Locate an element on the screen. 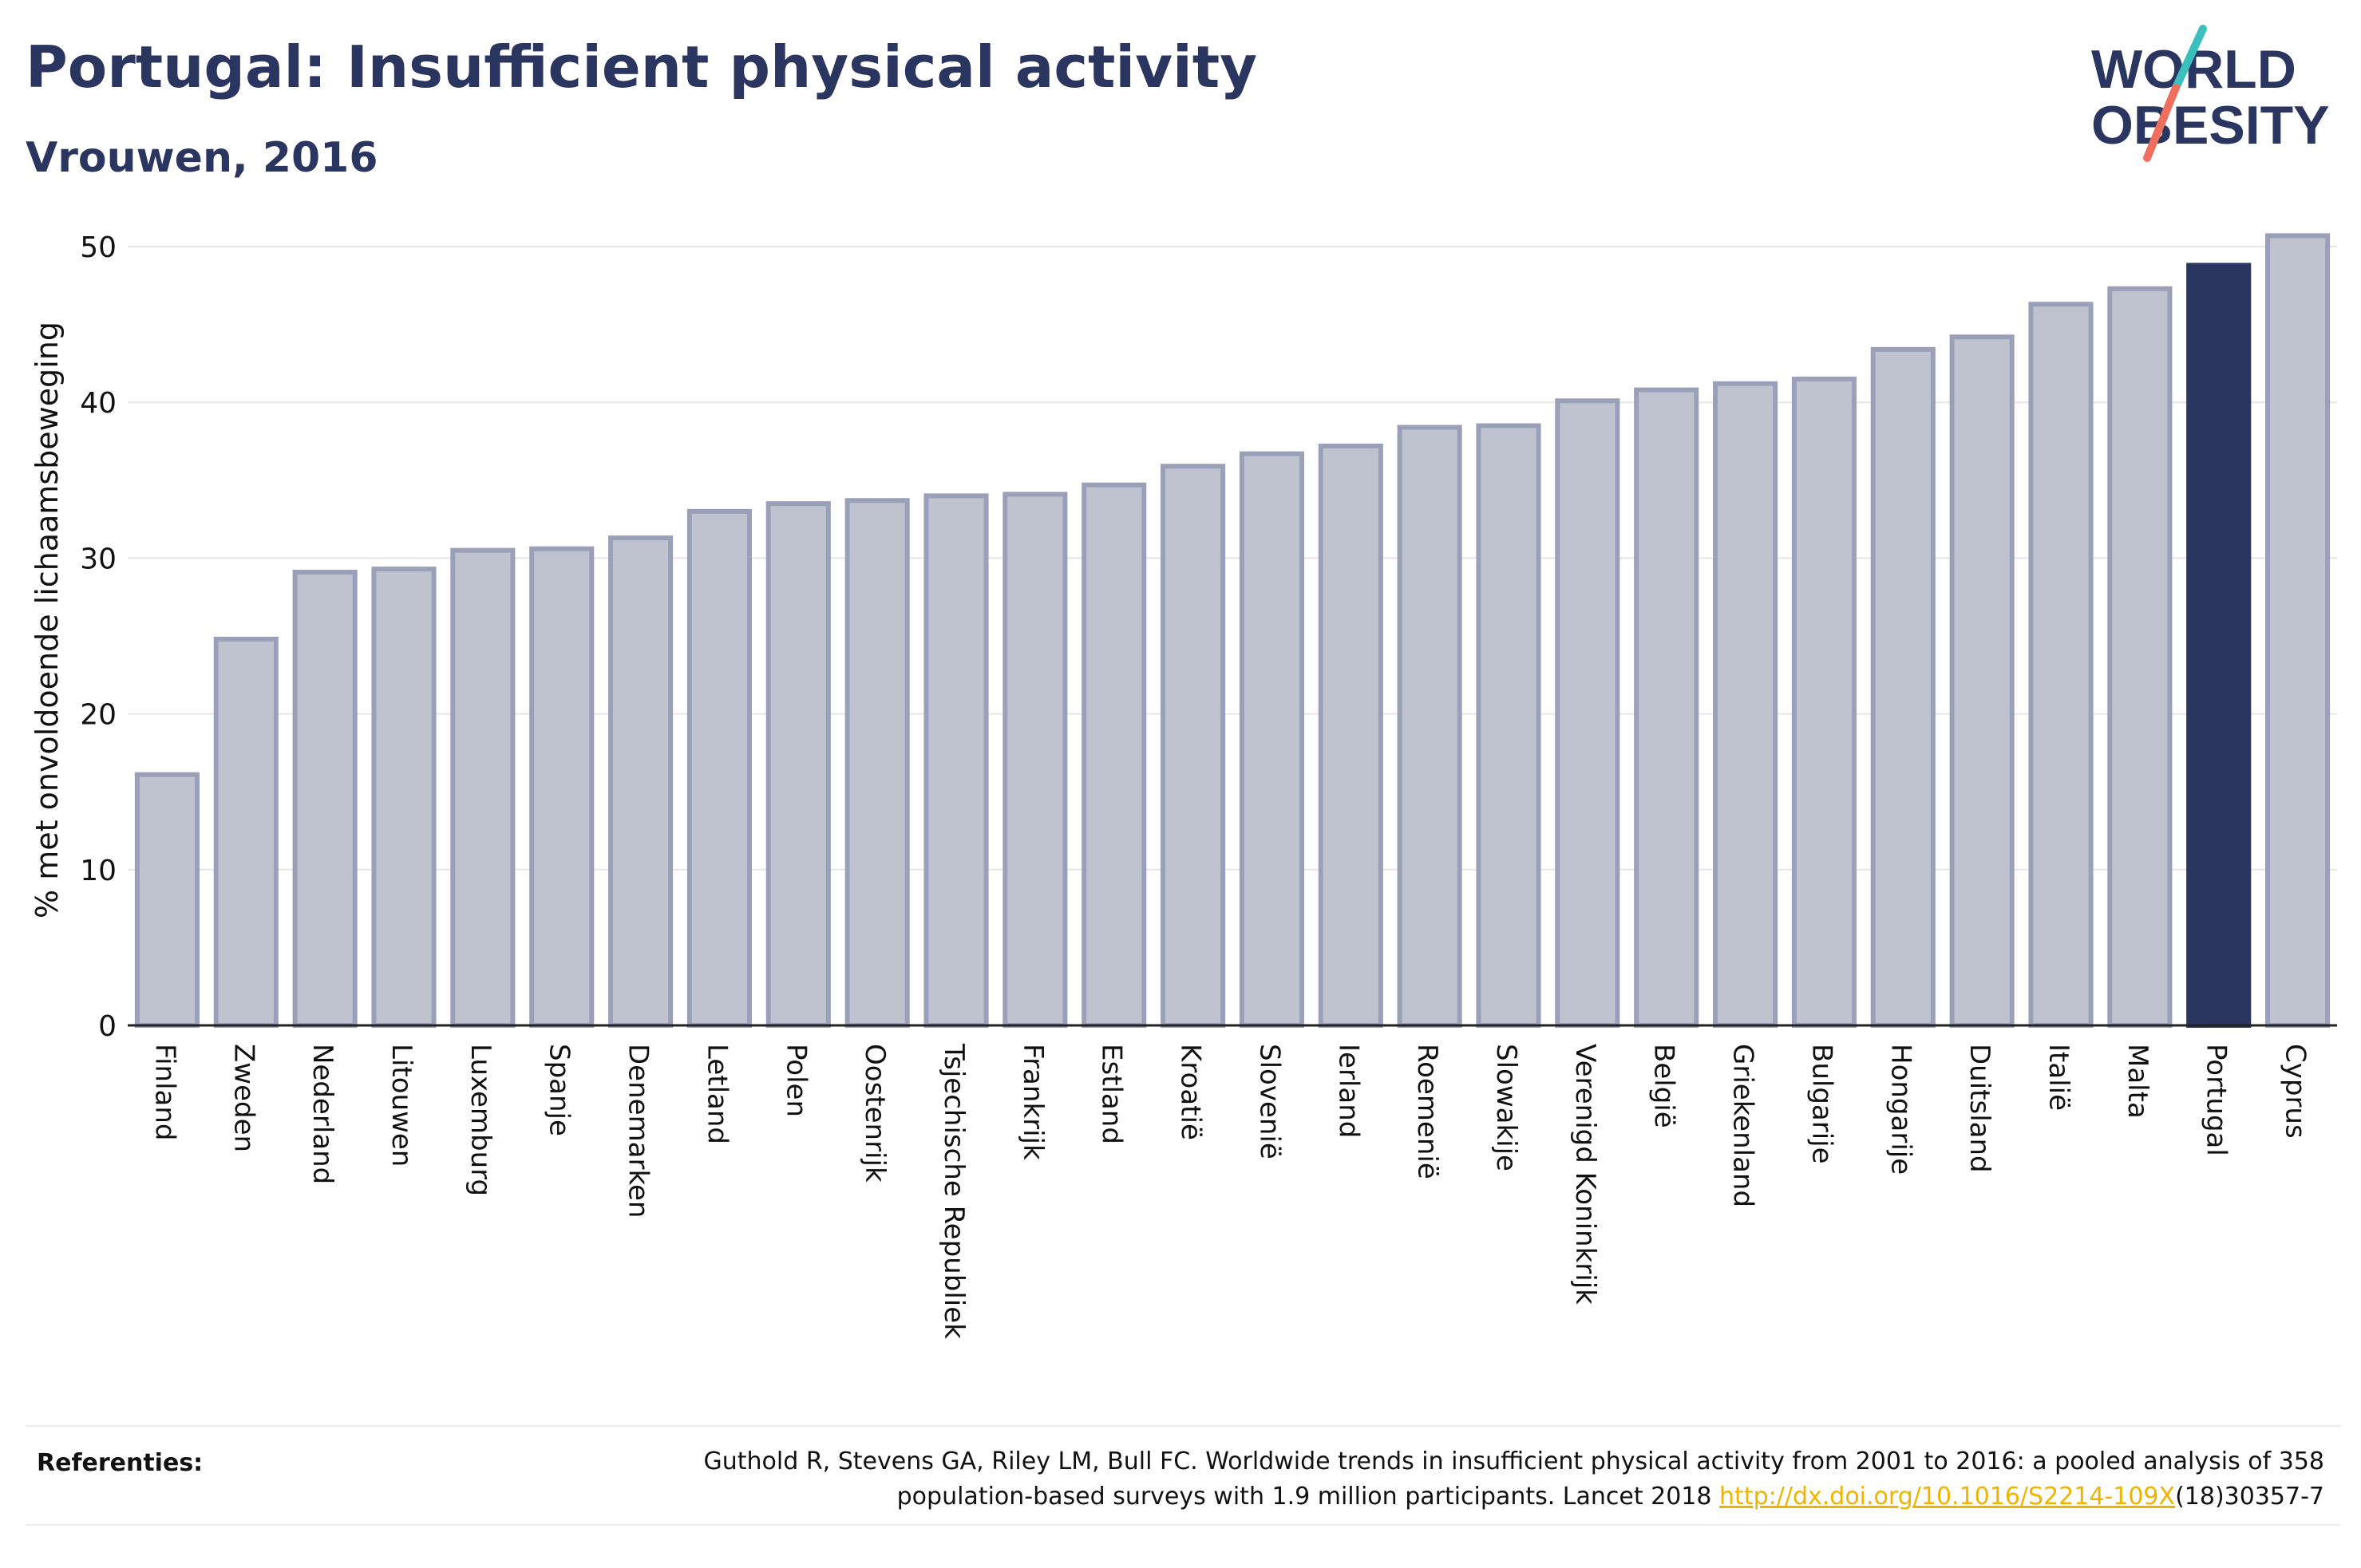  x-tick-label: Nederland is located at coordinates (322, 1114).